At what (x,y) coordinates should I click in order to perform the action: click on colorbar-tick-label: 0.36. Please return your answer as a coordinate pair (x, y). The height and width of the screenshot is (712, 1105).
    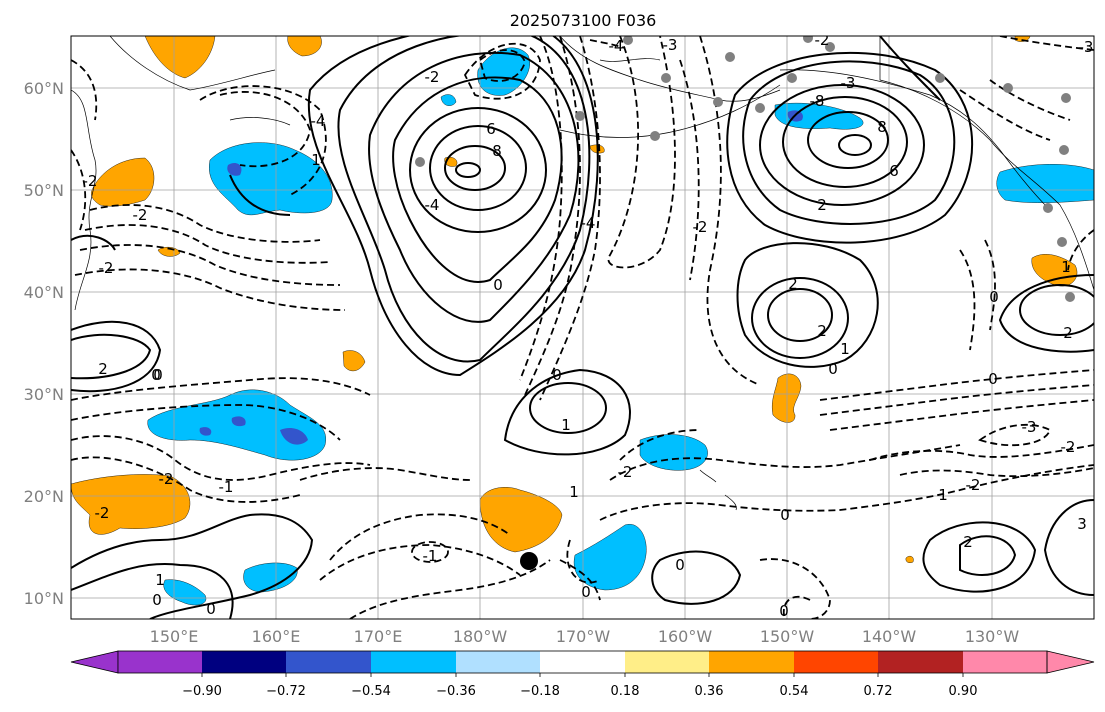
    Looking at the image, I should click on (709, 691).